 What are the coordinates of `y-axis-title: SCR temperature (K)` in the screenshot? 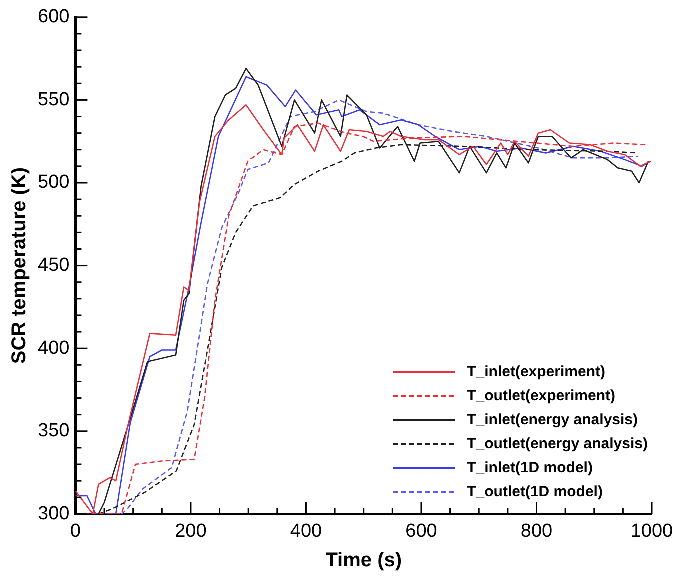 It's located at (19, 265).